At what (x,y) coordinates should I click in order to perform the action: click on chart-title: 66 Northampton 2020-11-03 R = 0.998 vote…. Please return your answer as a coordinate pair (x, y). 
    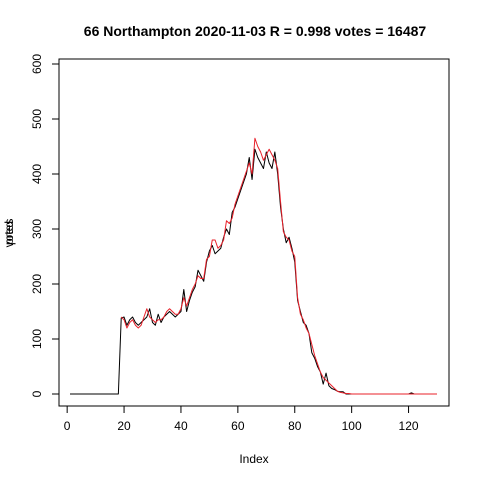
    Looking at the image, I should click on (255, 31).